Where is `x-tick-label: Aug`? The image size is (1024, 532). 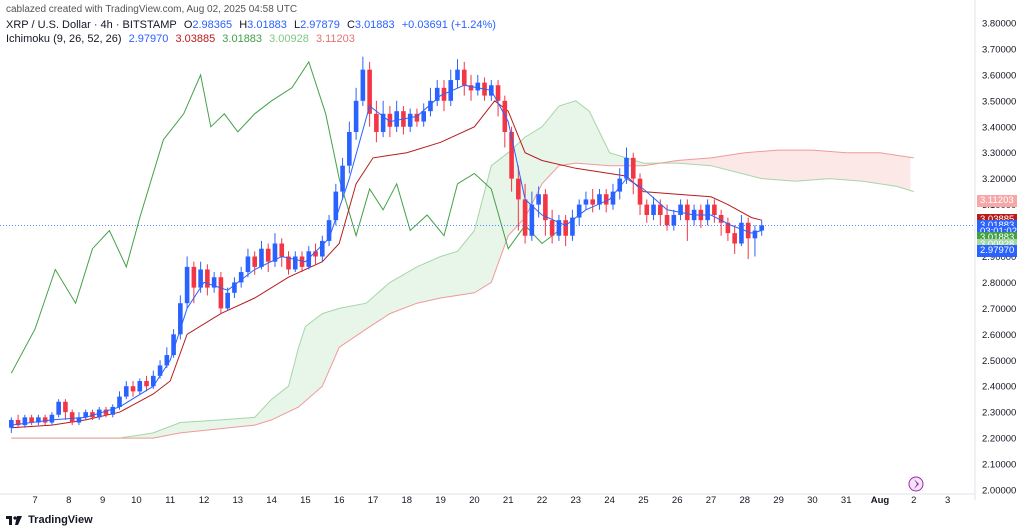 x-tick-label: Aug is located at coordinates (880, 500).